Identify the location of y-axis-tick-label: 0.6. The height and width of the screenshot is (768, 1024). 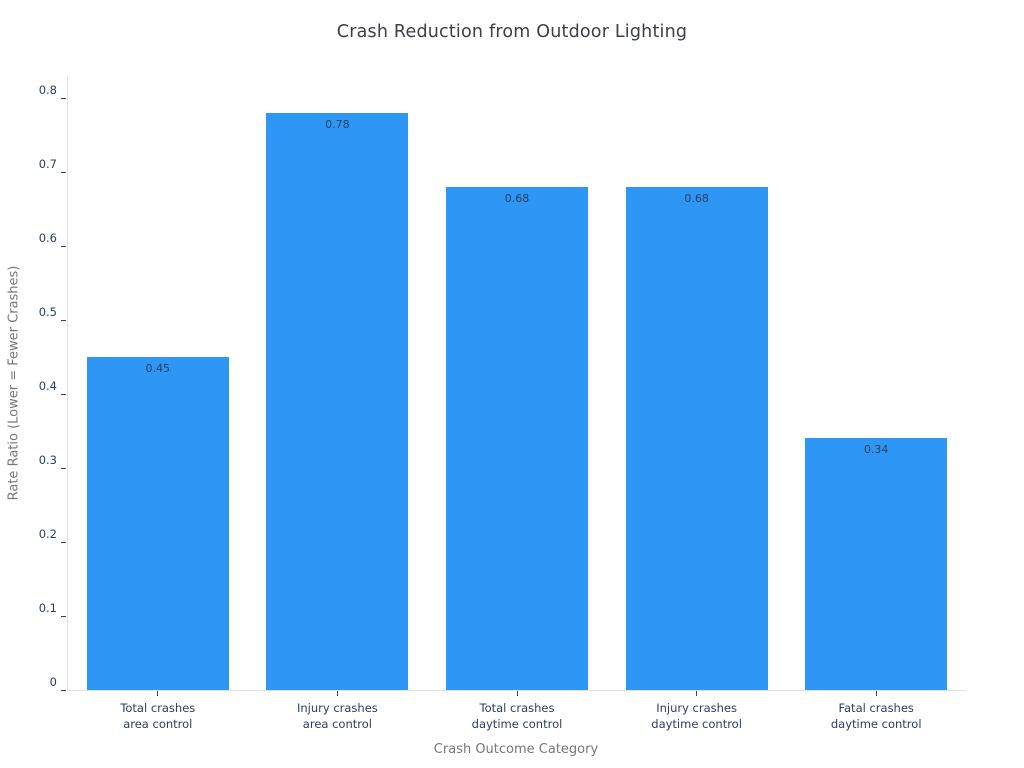
(47, 238).